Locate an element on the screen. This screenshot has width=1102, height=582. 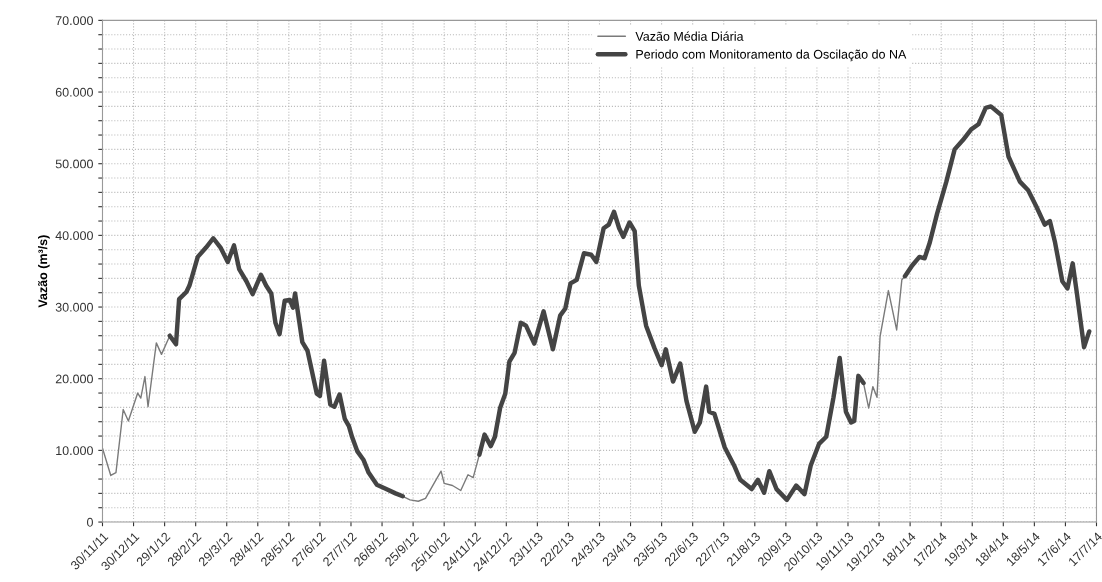
y-tick-label: 60.000 is located at coordinates (74, 92).